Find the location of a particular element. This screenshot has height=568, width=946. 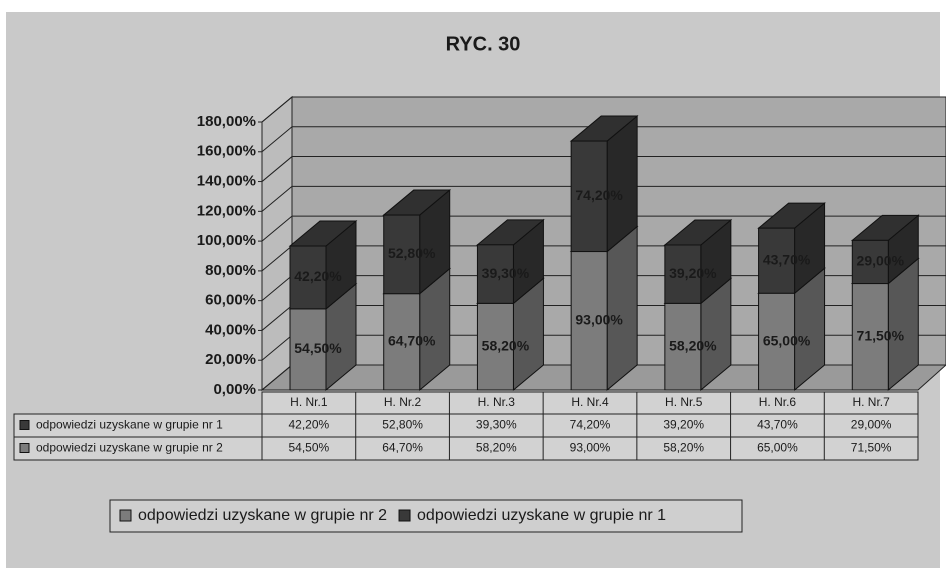

data-label: 64,70% is located at coordinates (412, 341).